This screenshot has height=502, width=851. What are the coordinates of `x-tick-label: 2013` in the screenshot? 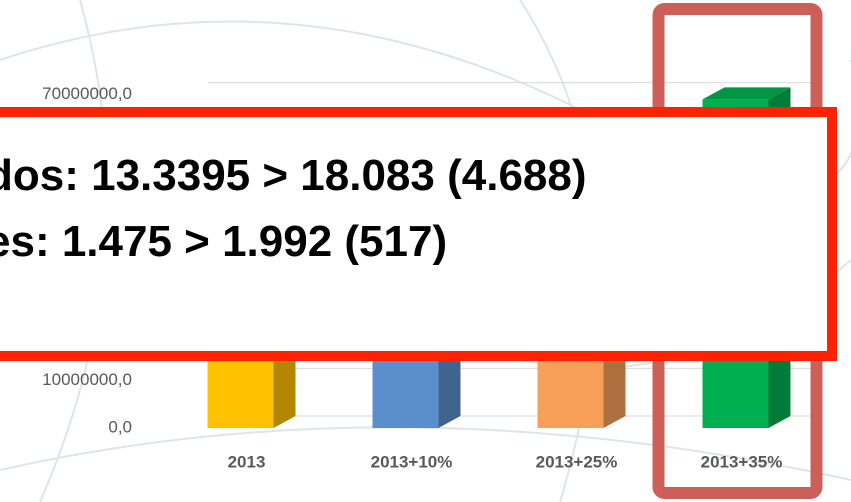 It's located at (247, 461).